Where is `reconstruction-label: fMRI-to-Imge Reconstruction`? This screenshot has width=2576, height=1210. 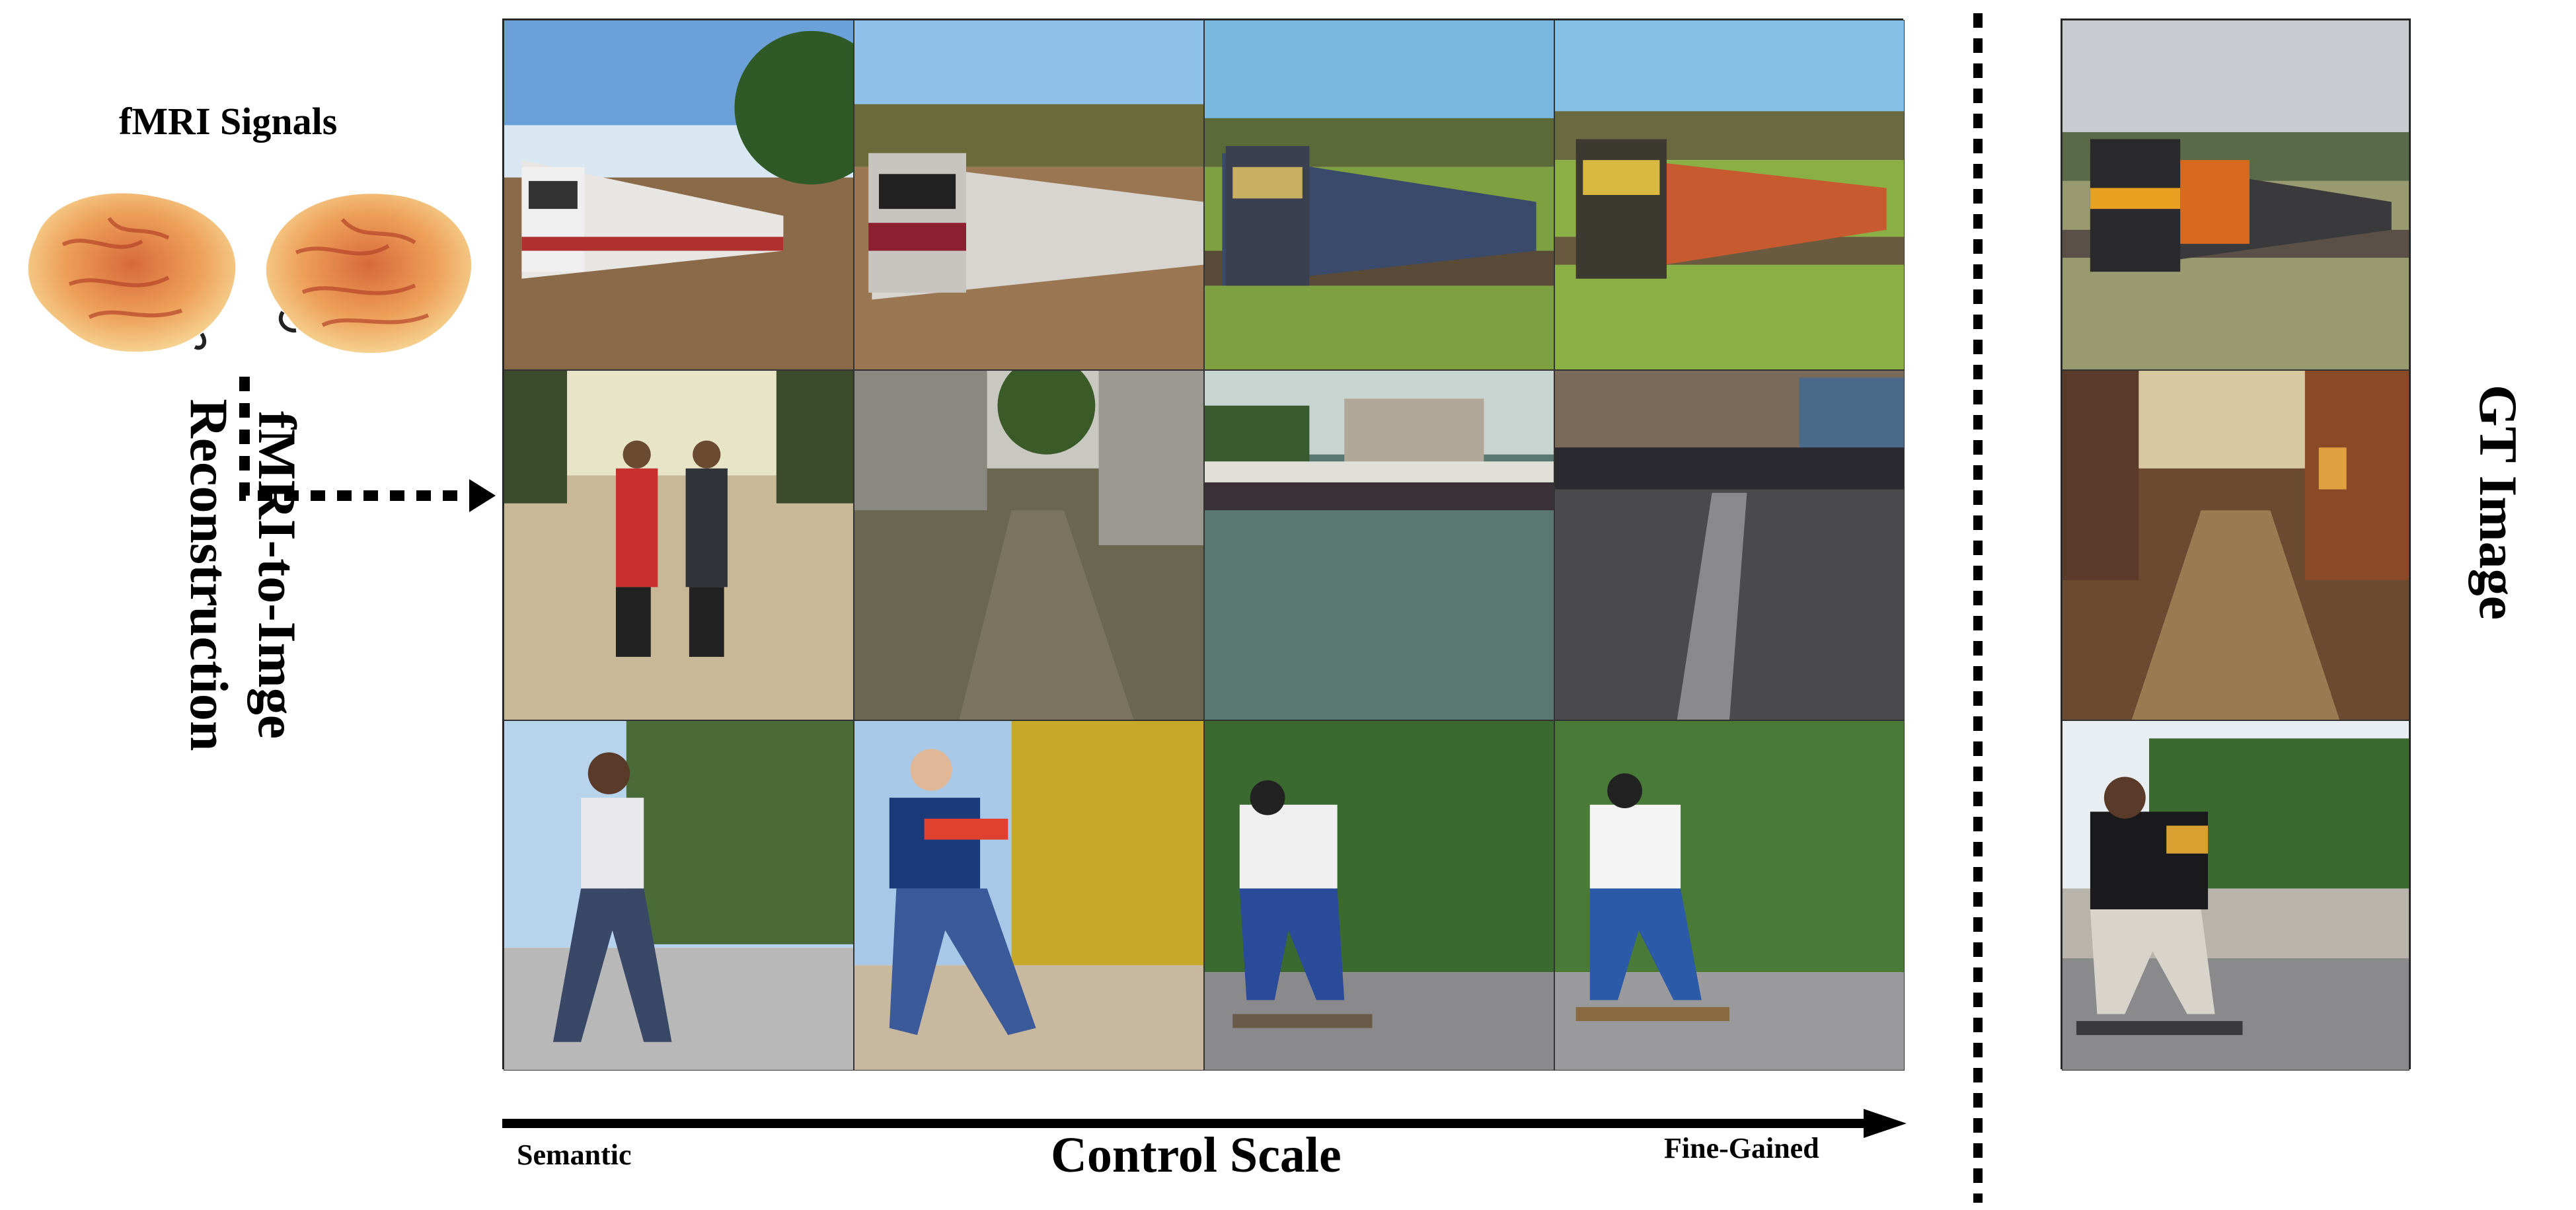
reconstruction-label: fMRI-to-Imge Reconstruction is located at coordinates (243, 574).